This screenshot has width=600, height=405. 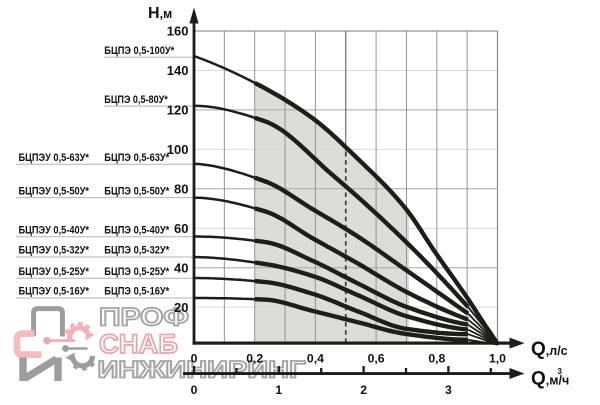 What do you see at coordinates (139, 51) in the screenshot?
I see `svg-text: БЦПЭ 0,5-100У*` at bounding box center [139, 51].